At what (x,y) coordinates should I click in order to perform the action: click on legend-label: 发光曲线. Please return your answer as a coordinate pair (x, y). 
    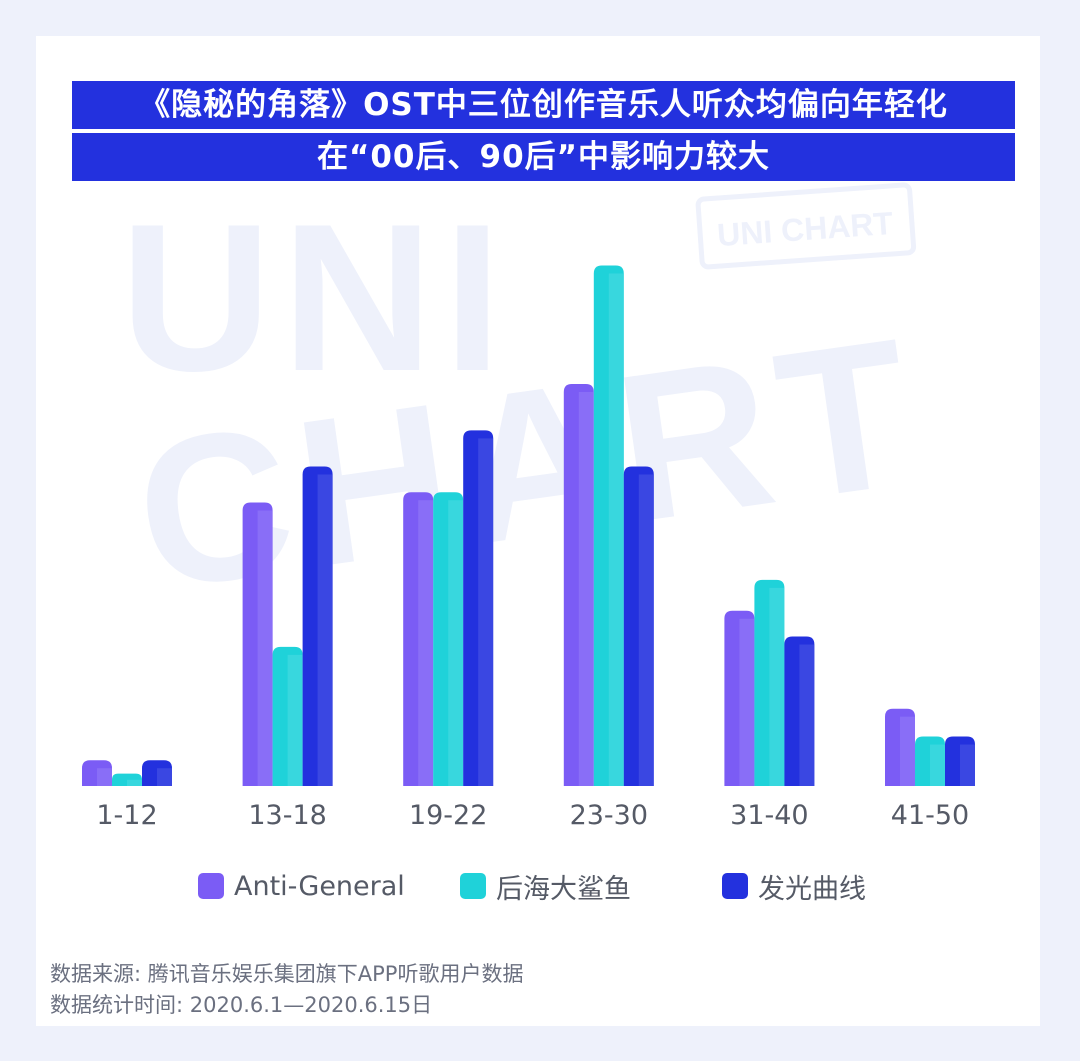
    Looking at the image, I should click on (812, 889).